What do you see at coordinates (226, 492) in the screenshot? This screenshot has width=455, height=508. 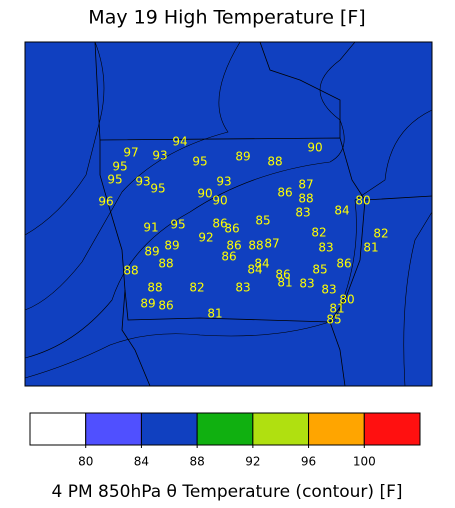 I see `caption: 4 PM 850hPa θ Temperature (contour) [F]` at bounding box center [226, 492].